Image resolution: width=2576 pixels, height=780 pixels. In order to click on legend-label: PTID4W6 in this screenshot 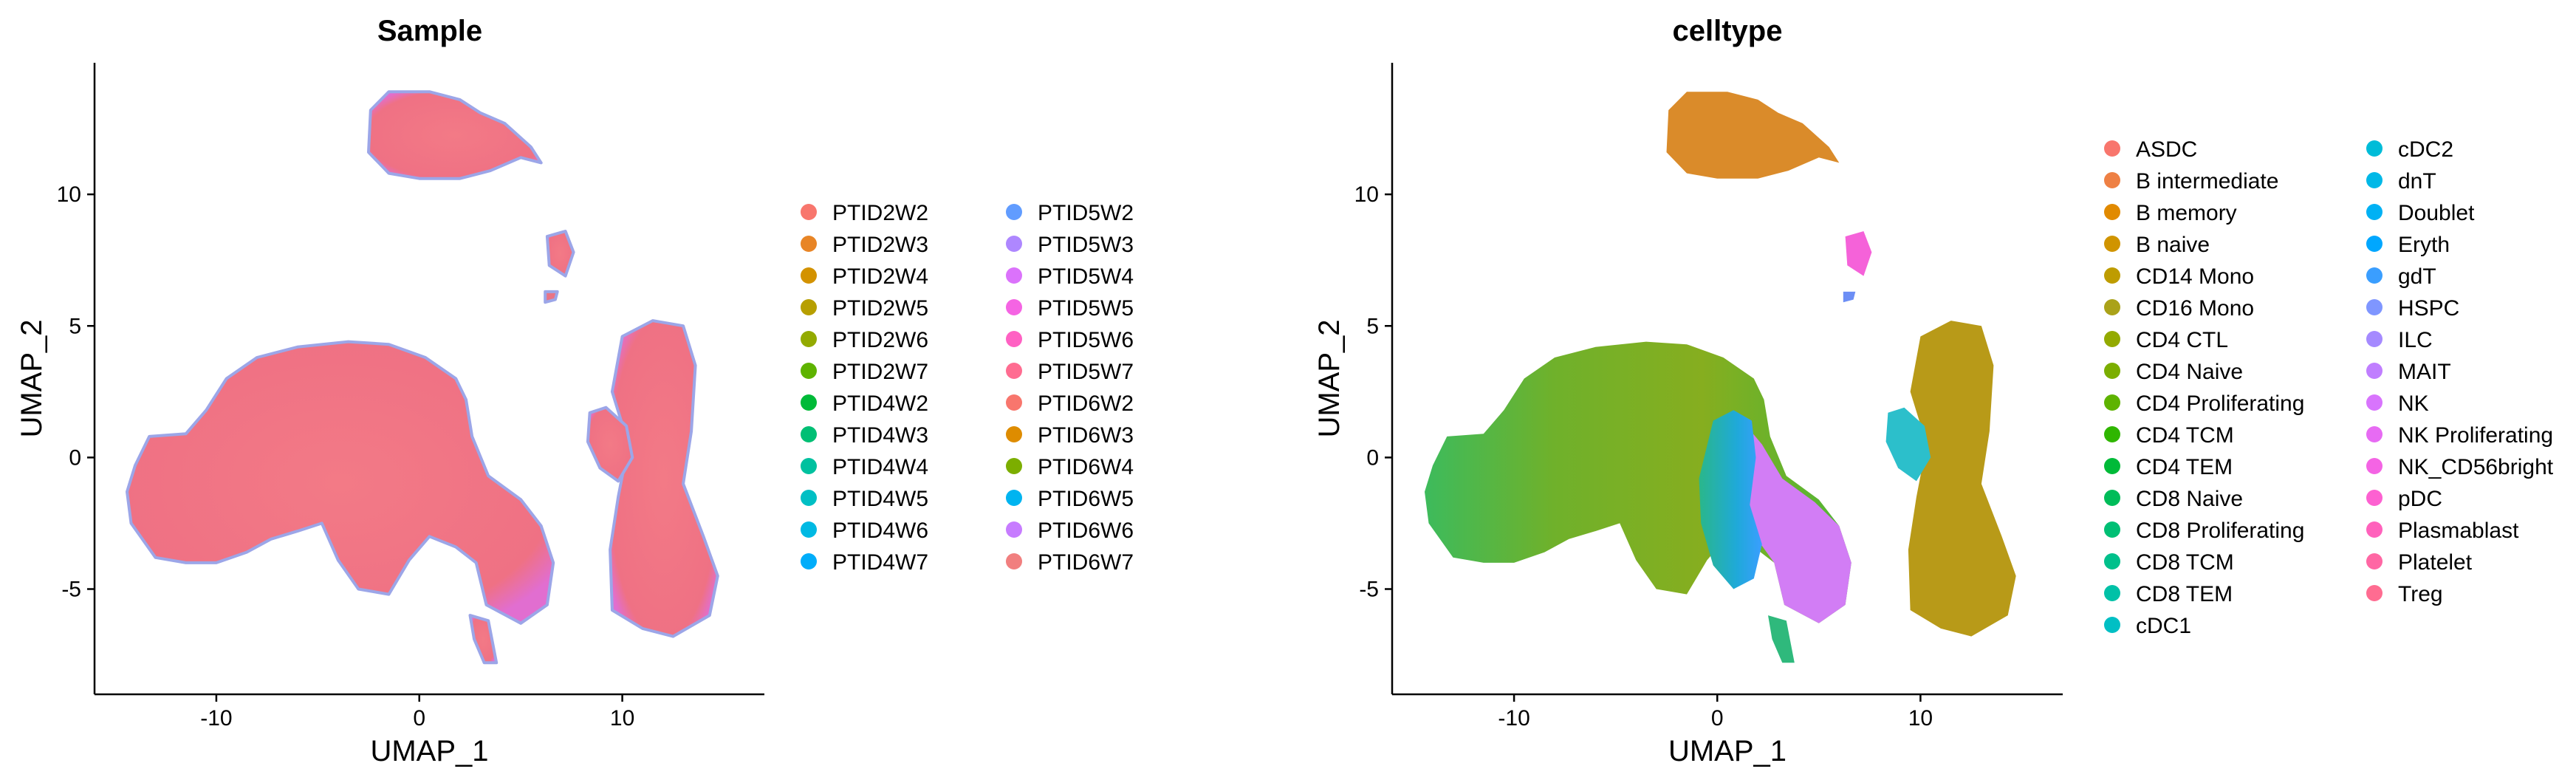, I will do `click(880, 531)`.